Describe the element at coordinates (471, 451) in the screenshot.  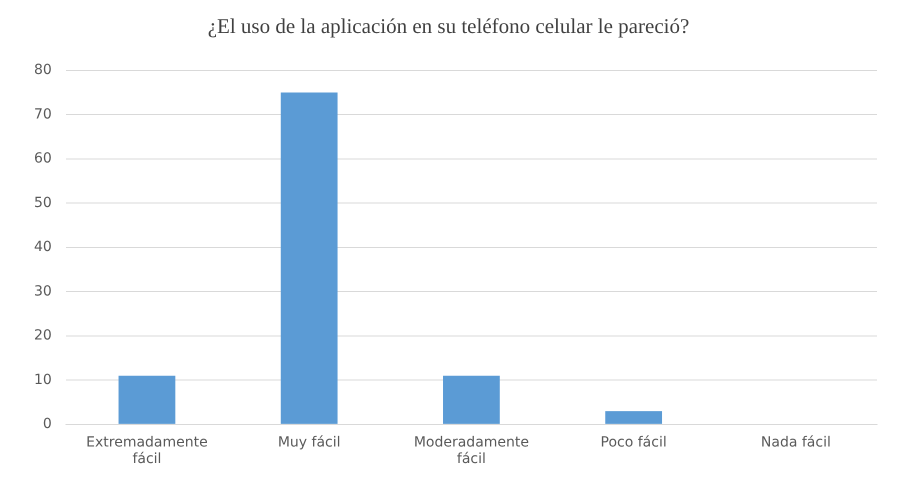
I see `x-tick-label: Moderadamente fácil` at that location.